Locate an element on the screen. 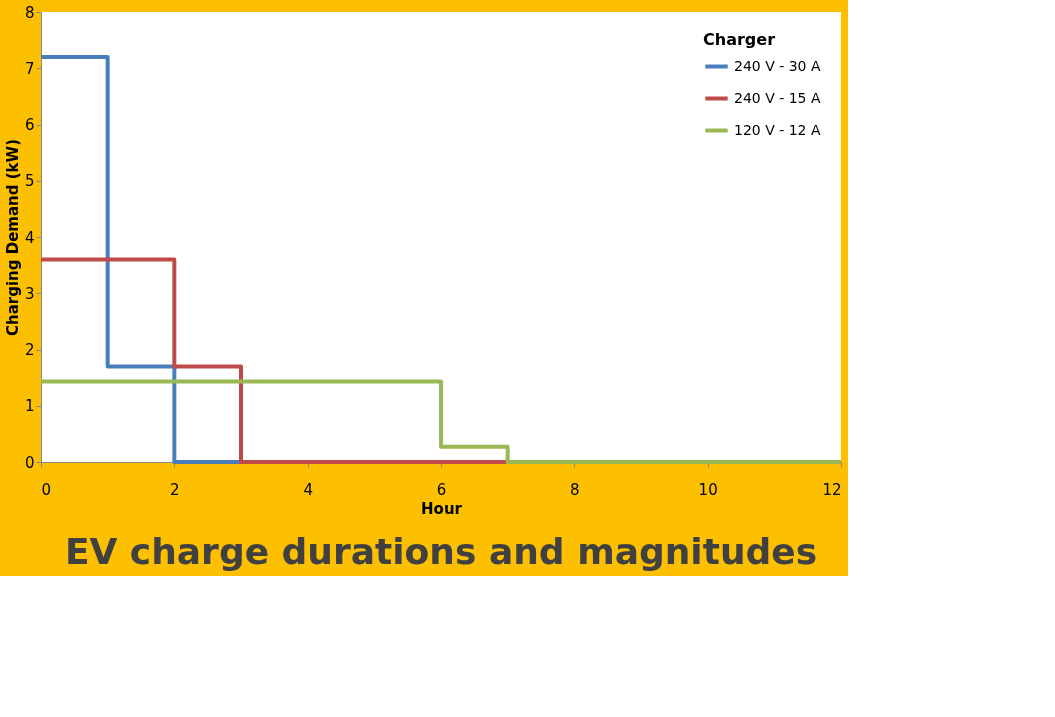 The image size is (1055, 717). y-tick-label: 7 is located at coordinates (29, 68).